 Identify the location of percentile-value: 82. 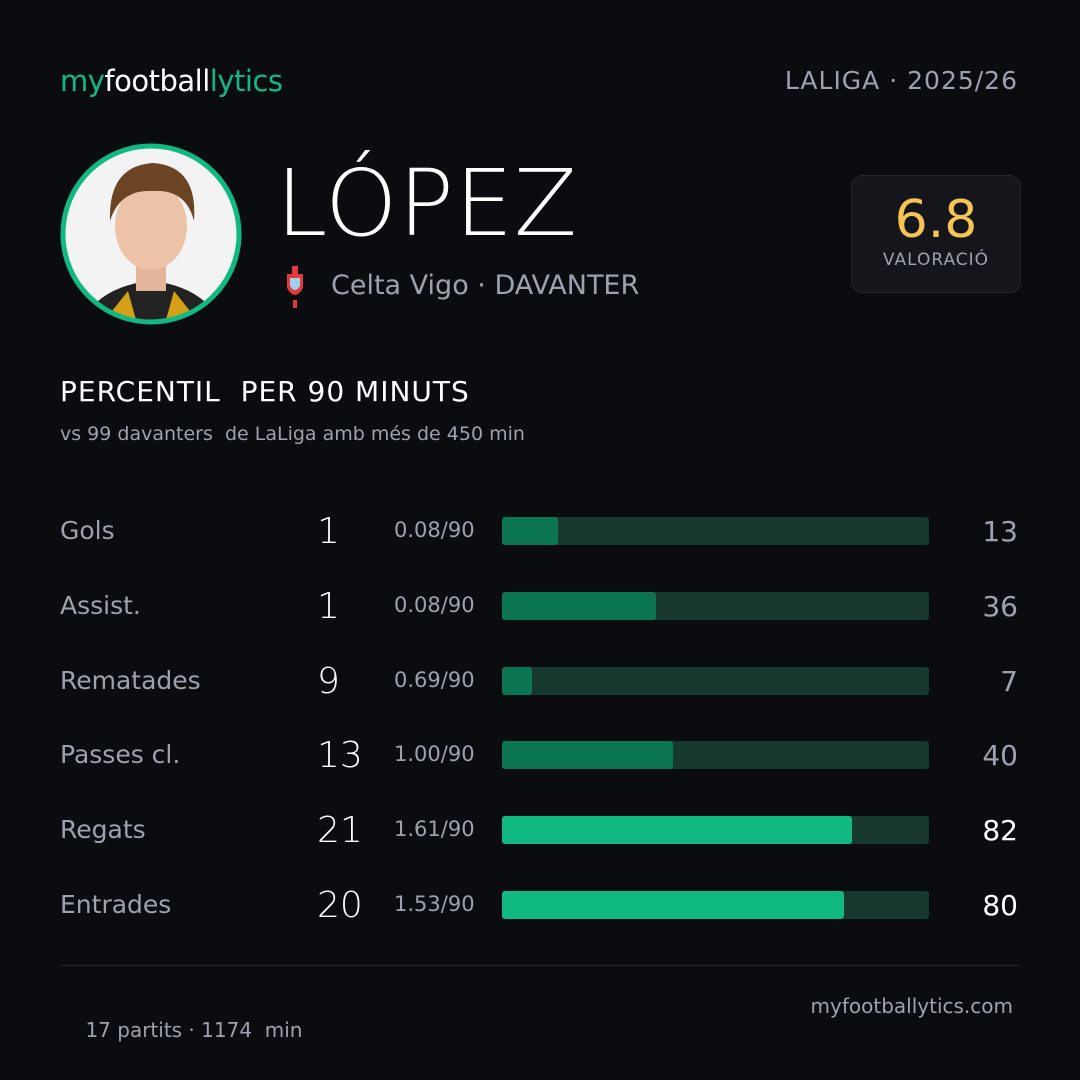
(1000, 831).